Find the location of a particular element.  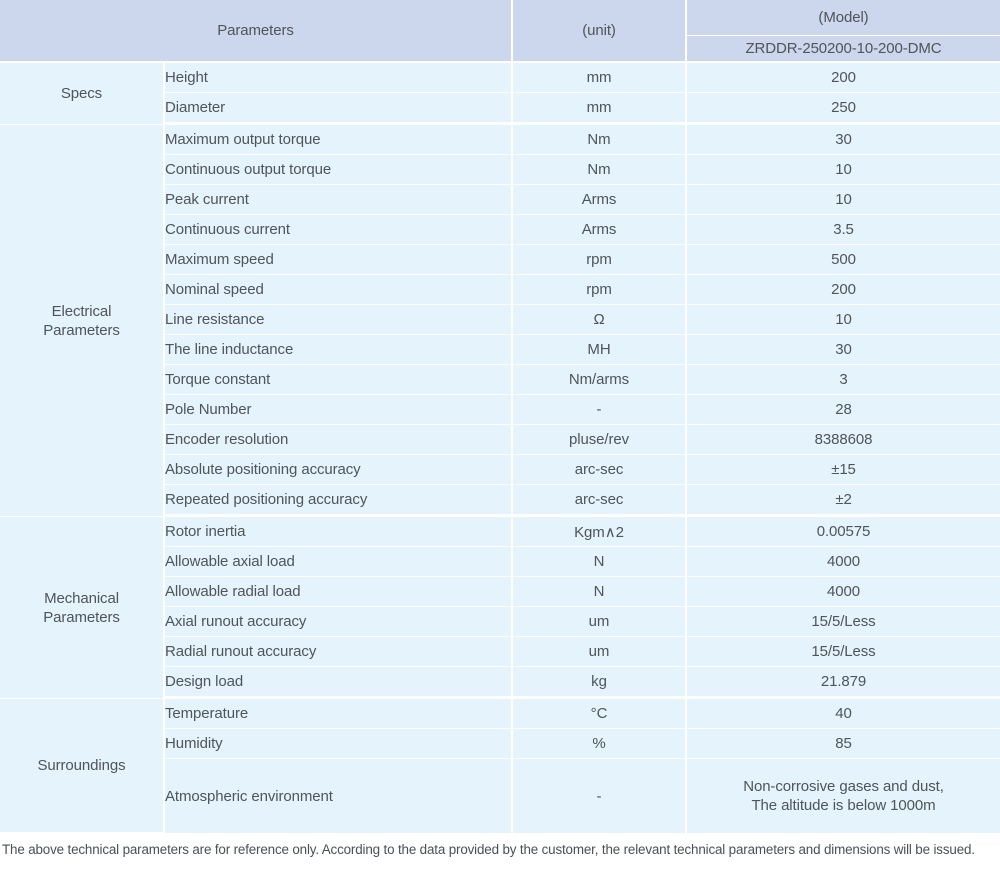

unit-cell: kg is located at coordinates (600, 683).